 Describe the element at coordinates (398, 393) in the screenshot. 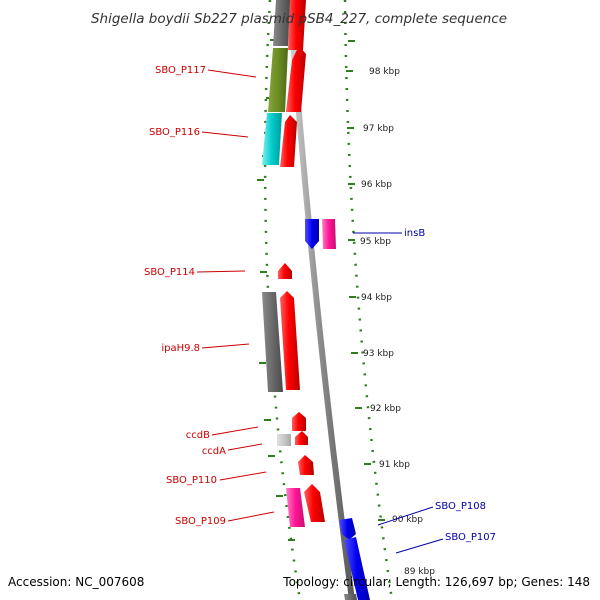

I see `right-callouts` at that location.